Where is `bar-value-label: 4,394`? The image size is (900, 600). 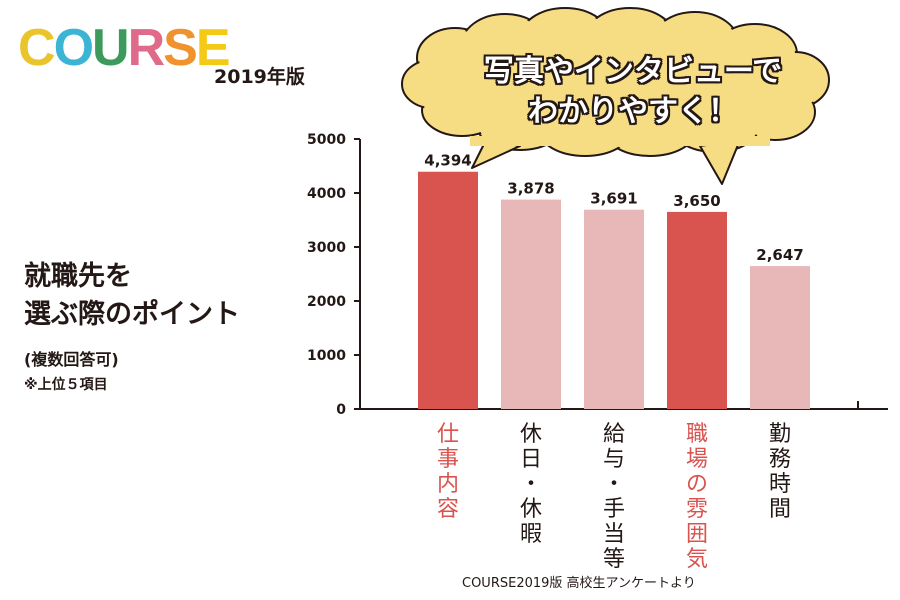 bar-value-label: 4,394 is located at coordinates (447, 161).